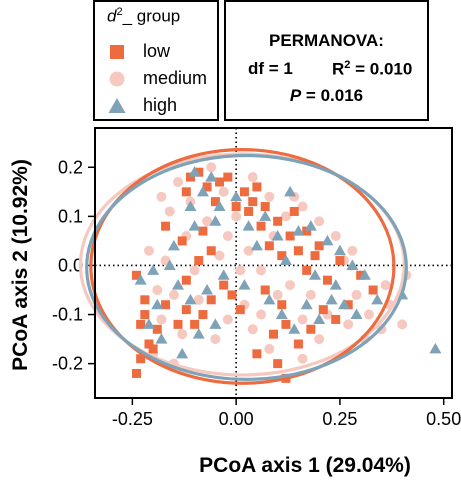  I want to click on x-tick-label-2: 0.25, so click(339, 419).